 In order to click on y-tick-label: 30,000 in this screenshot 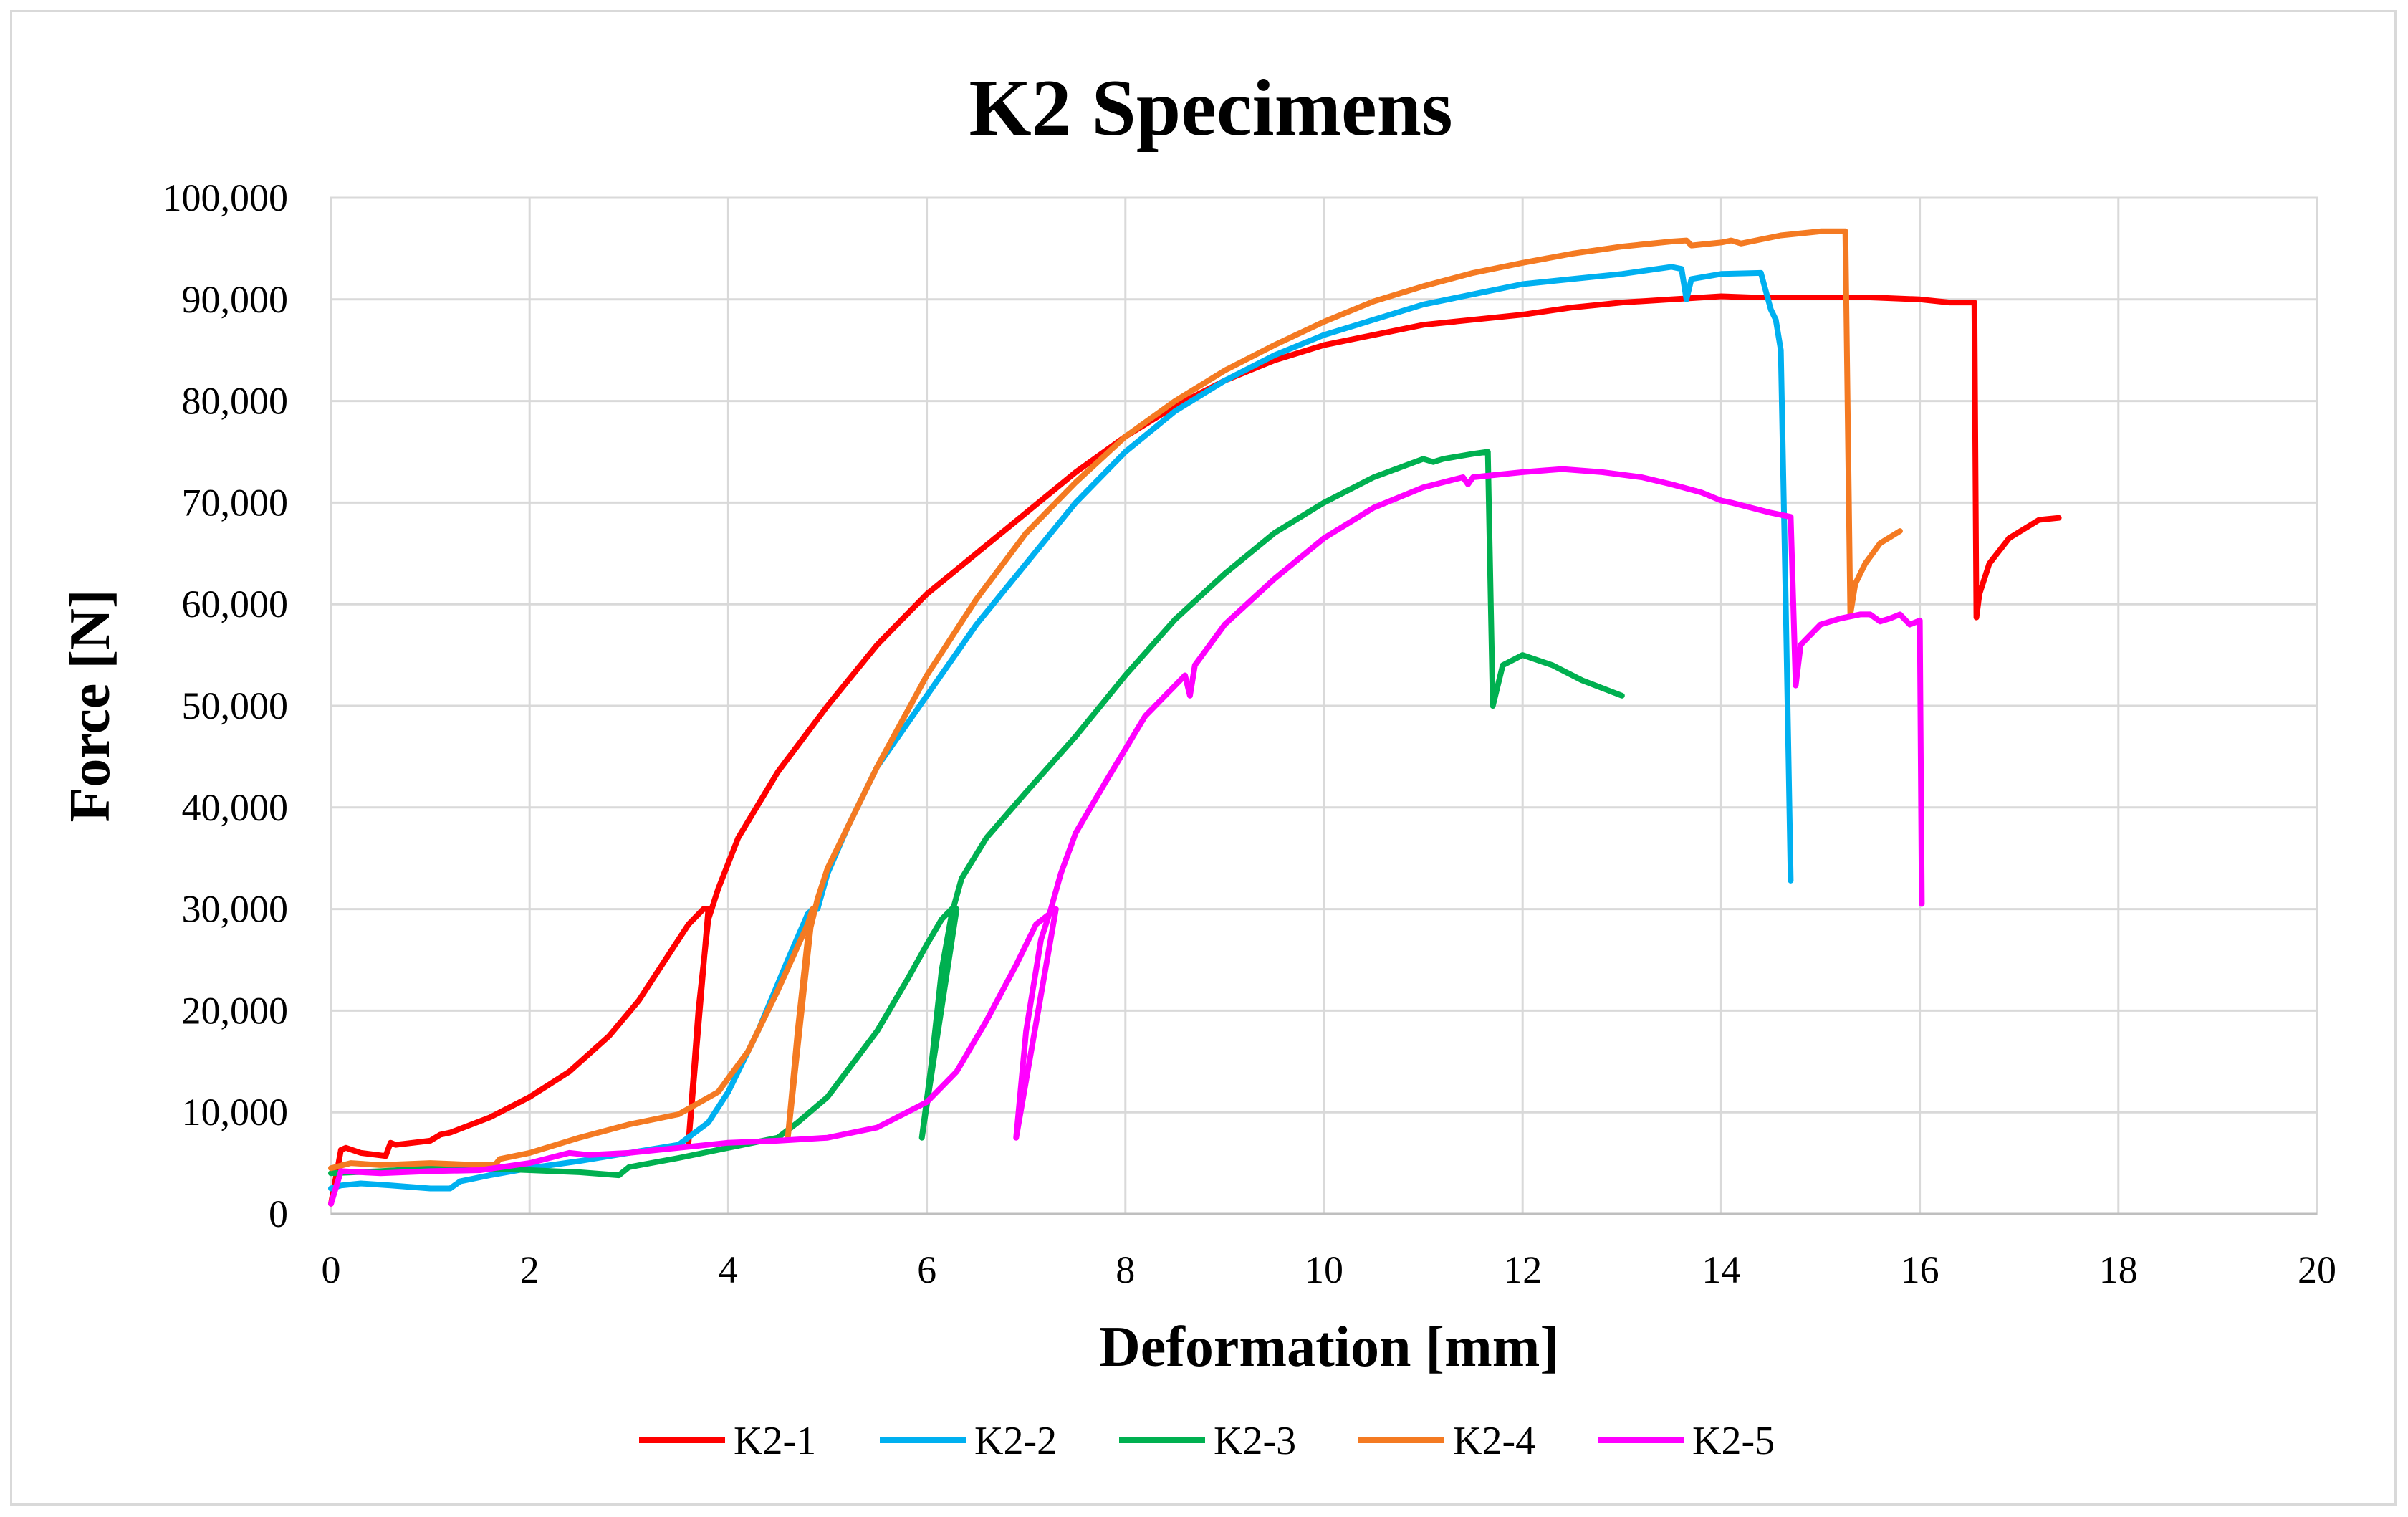, I will do `click(235, 909)`.